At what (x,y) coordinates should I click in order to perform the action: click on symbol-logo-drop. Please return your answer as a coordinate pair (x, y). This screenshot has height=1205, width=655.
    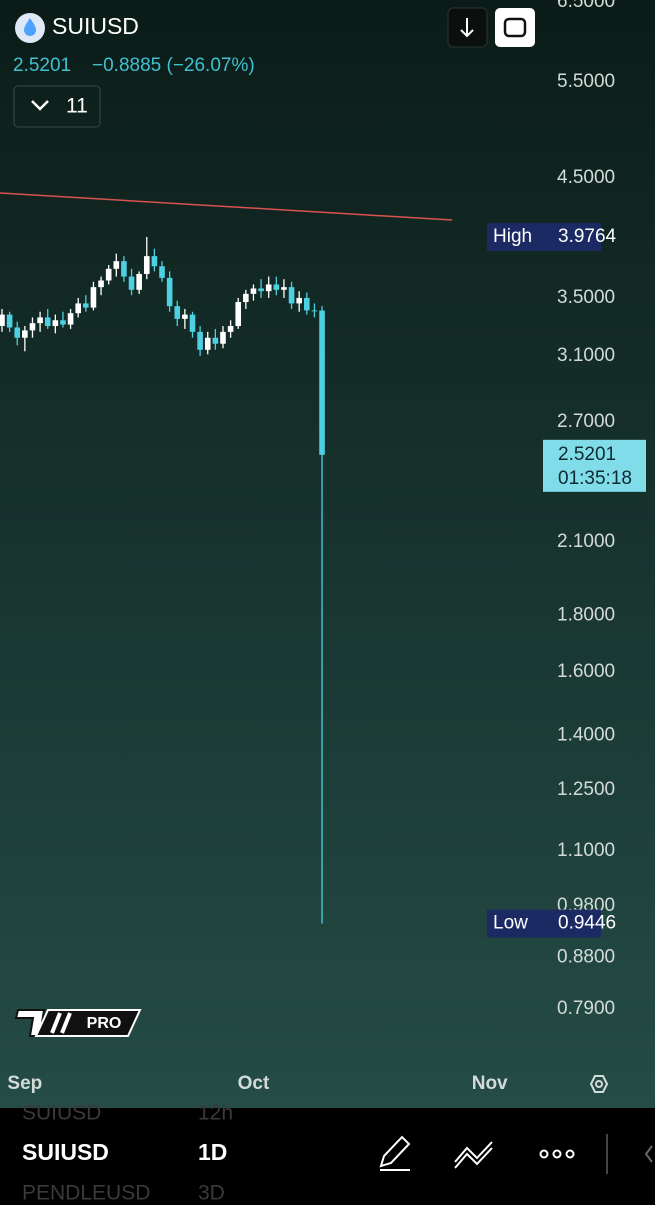
    Looking at the image, I should click on (30, 27).